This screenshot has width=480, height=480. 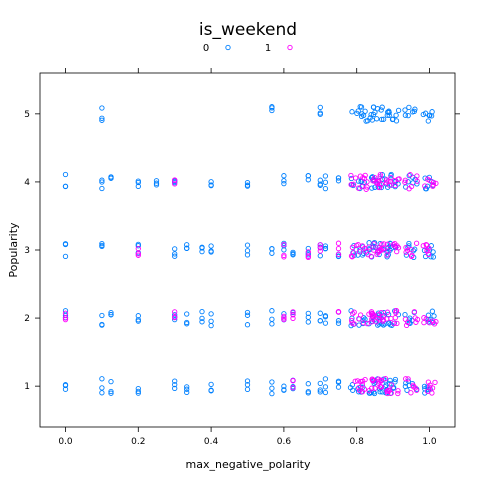 I want to click on y-tick-label: 1, so click(x=27, y=387).